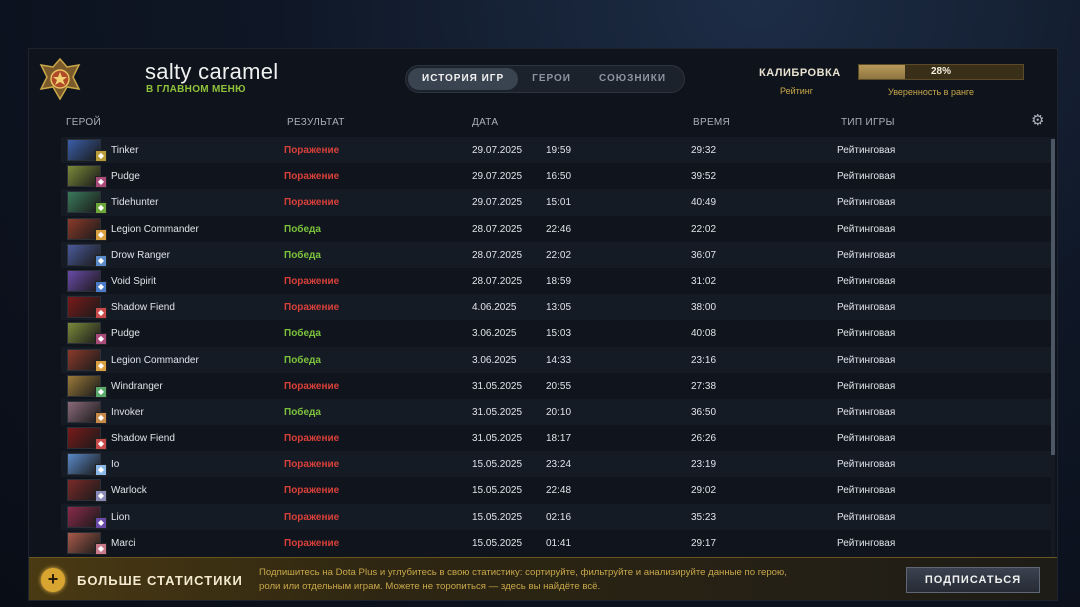 This screenshot has width=1080, height=607. Describe the element at coordinates (973, 580) in the screenshot. I see `subscribe-button: ПОДПИСАТЬСЯ` at that location.